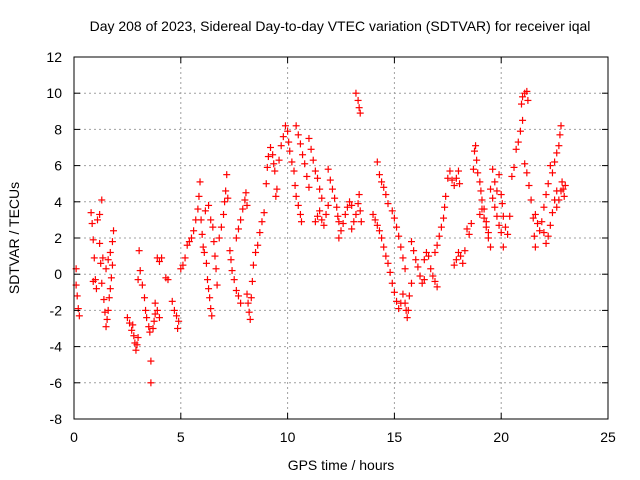 The height and width of the screenshot is (480, 640). What do you see at coordinates (341, 465) in the screenshot?
I see `x-axis-label: GPS time / hours` at bounding box center [341, 465].